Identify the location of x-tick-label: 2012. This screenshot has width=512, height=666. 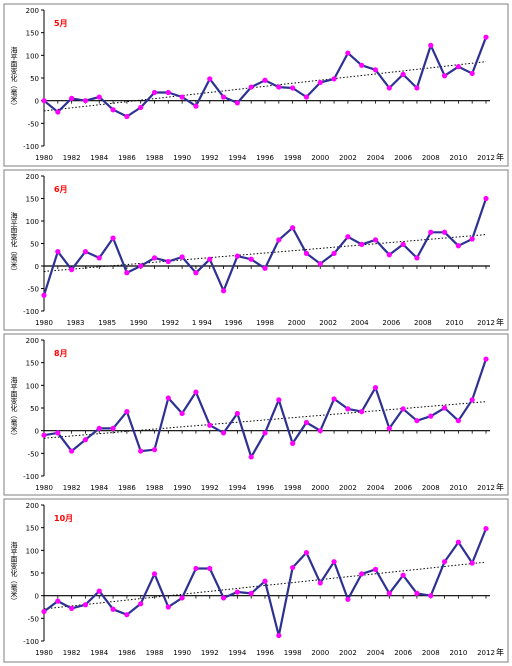
(486, 323).